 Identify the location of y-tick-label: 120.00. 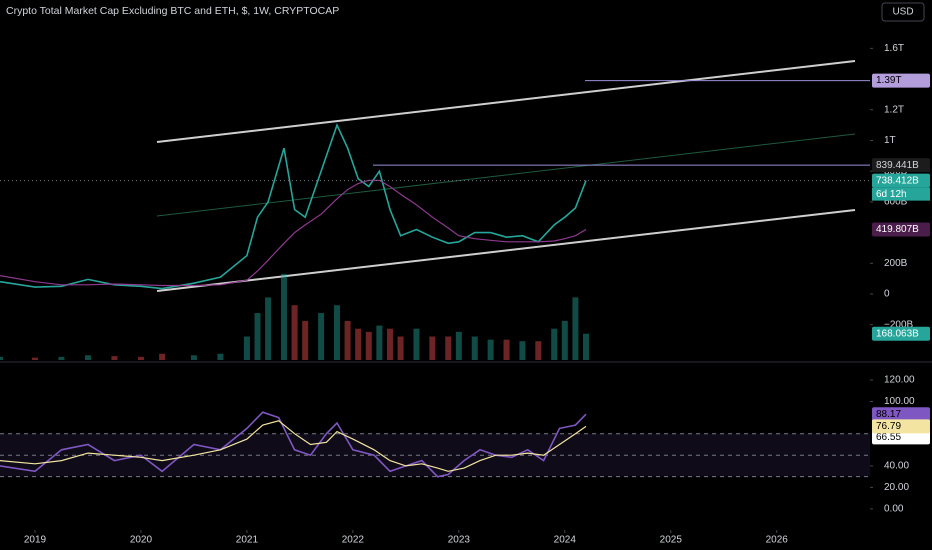
(899, 380).